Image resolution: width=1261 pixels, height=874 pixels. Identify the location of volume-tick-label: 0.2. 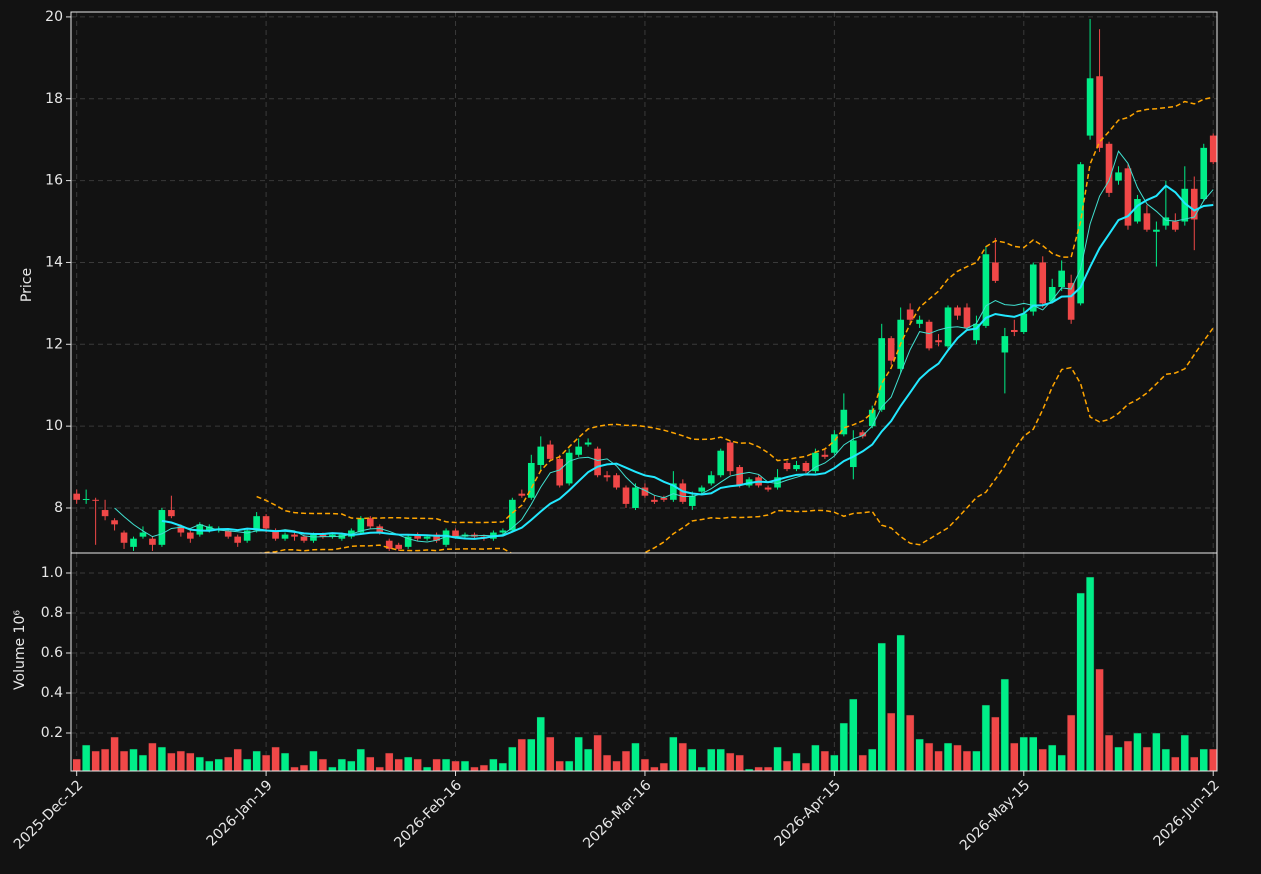
(52, 733).